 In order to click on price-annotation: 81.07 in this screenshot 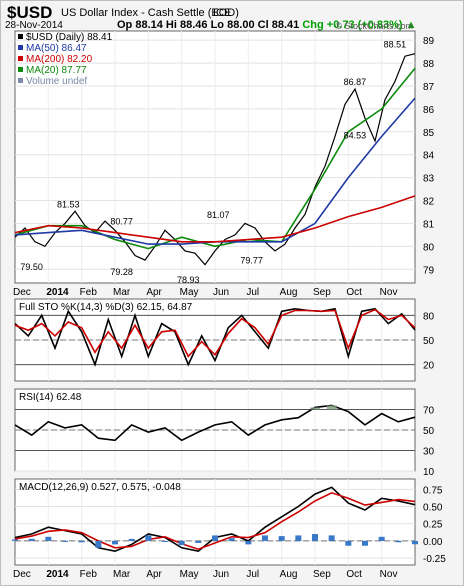, I will do `click(218, 215)`.